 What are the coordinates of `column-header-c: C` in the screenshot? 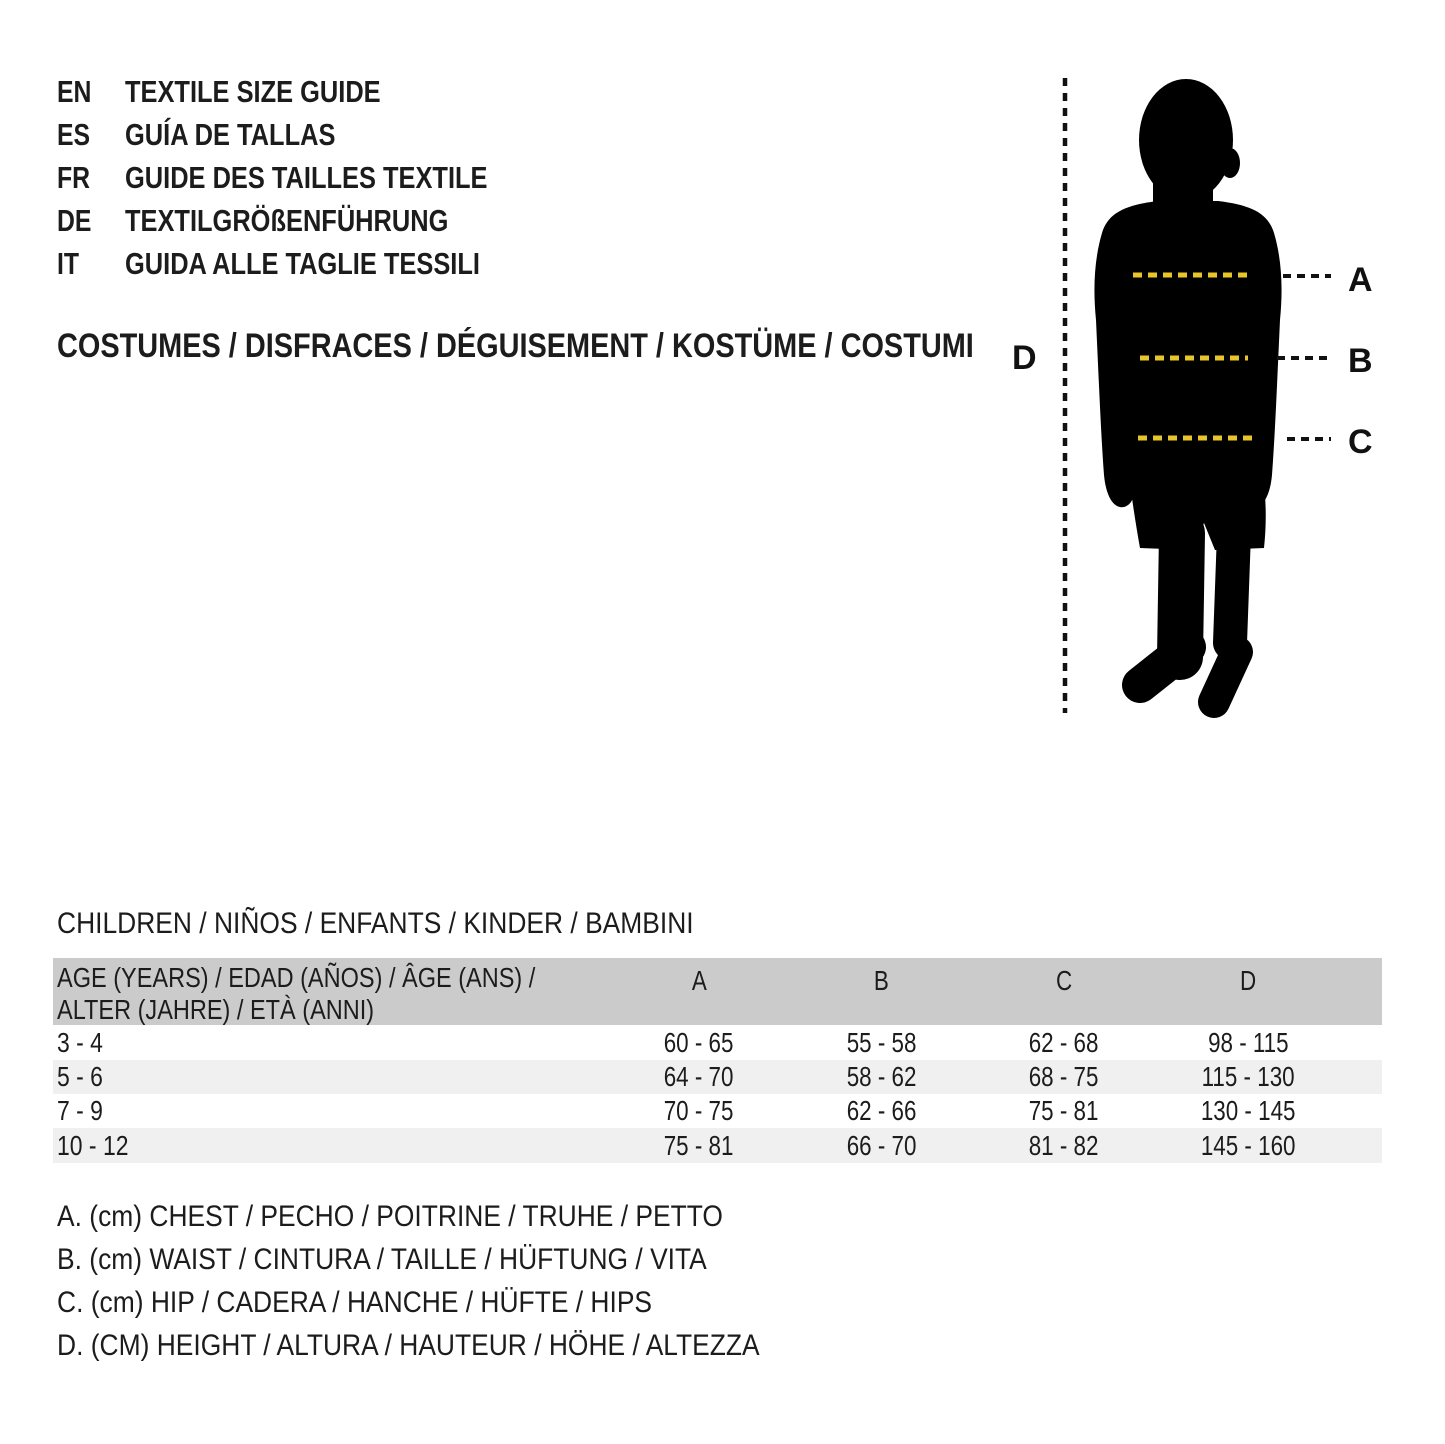 It's located at (1064, 980).